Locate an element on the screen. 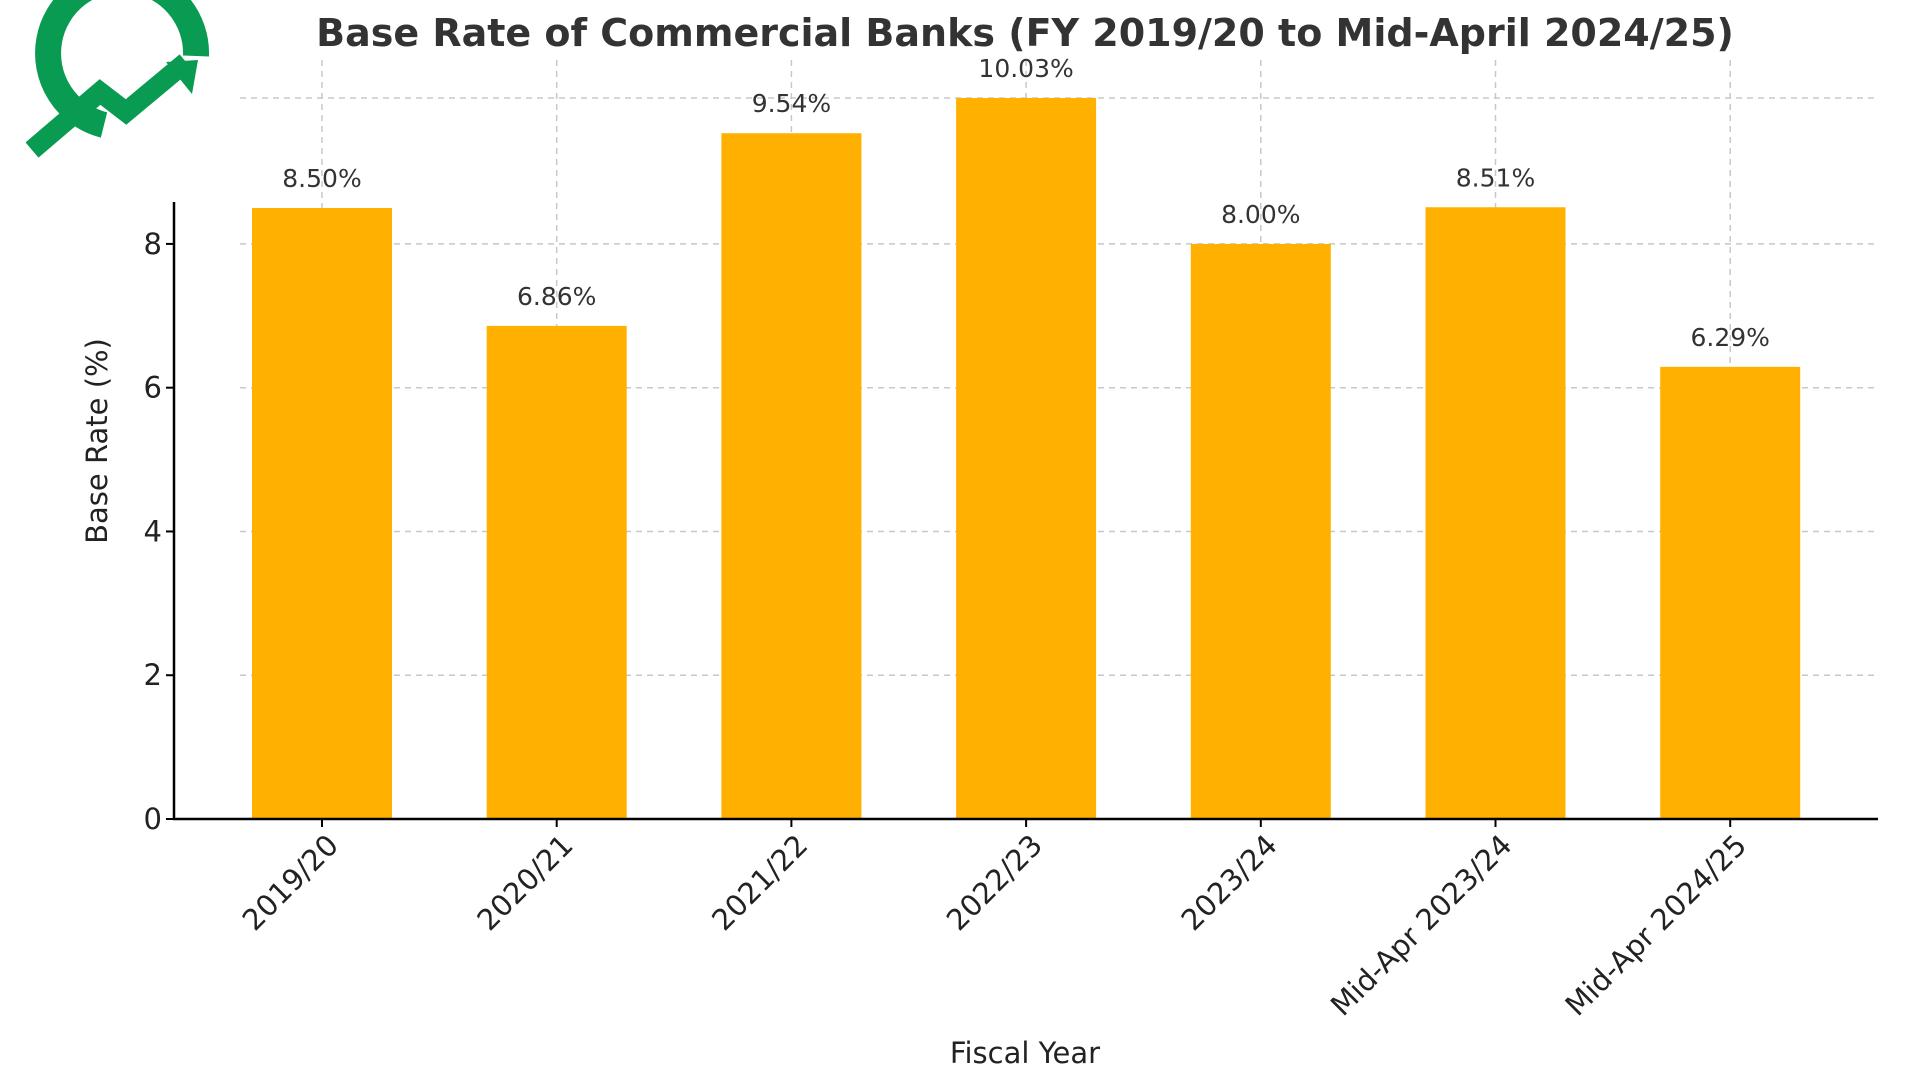 The width and height of the screenshot is (1920, 1080). x-tick-label: 2020/21 is located at coordinates (524, 882).